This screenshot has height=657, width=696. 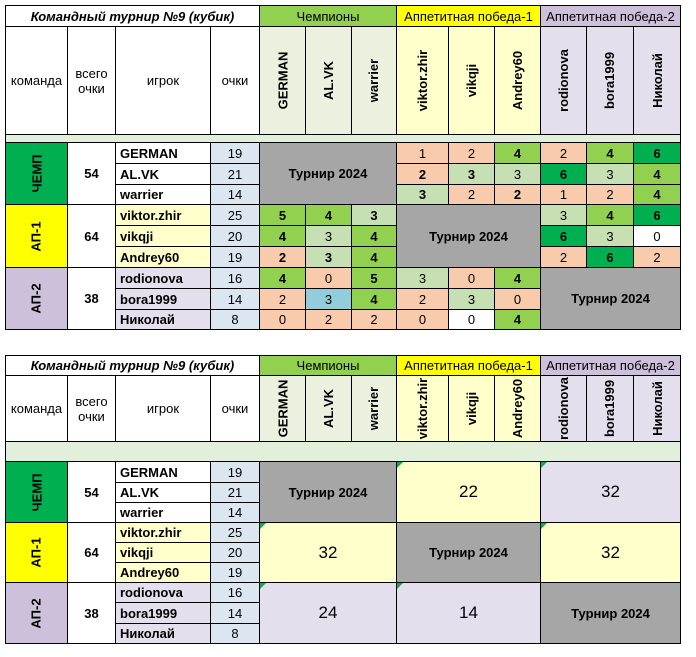 I want to click on score-cell: 0, so click(x=423, y=320).